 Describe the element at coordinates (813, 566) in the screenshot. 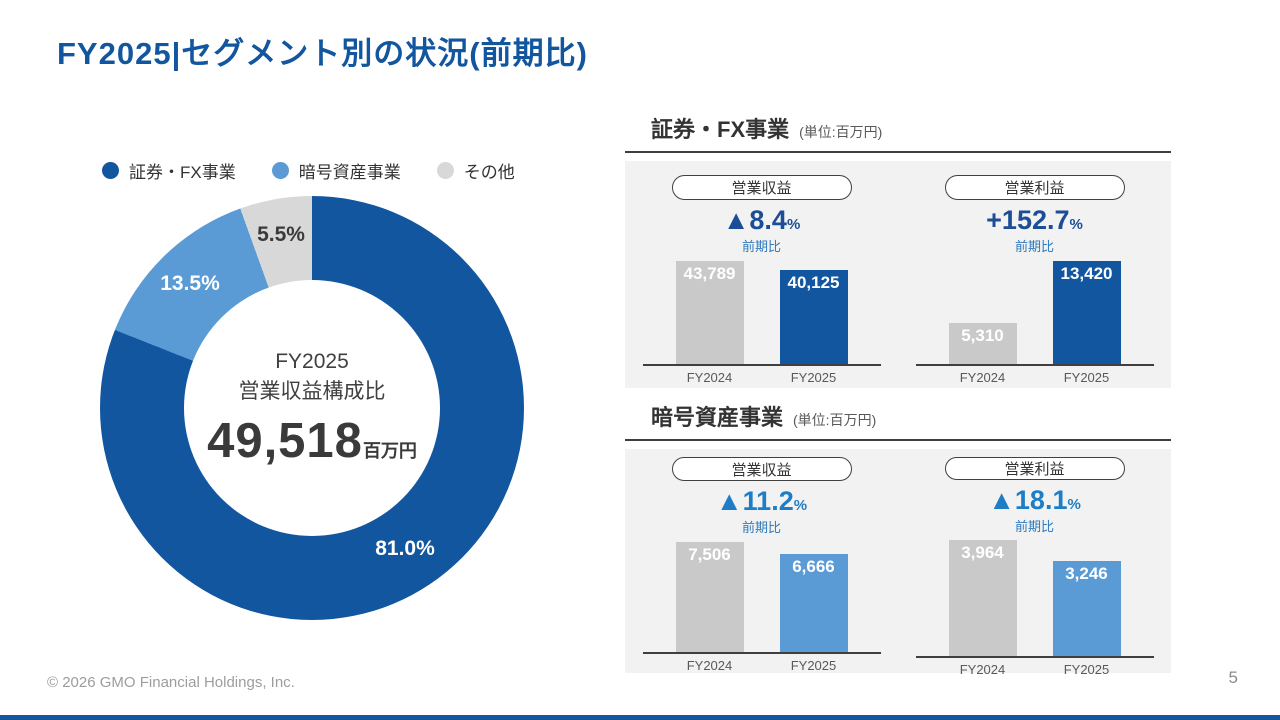

I see `bar-value-label: 6,666` at that location.